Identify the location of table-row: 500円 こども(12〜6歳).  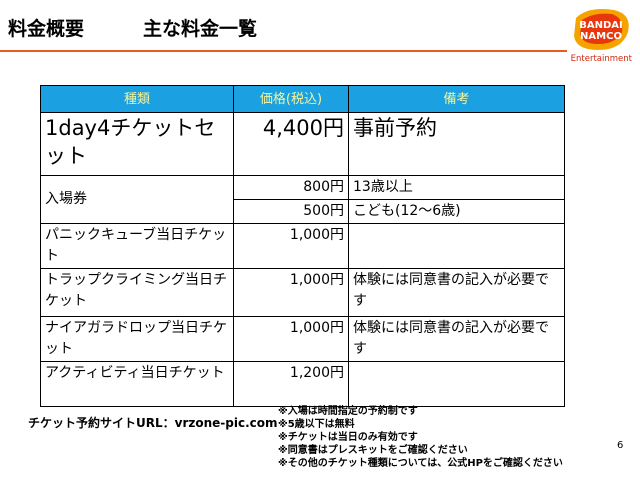
(303, 211).